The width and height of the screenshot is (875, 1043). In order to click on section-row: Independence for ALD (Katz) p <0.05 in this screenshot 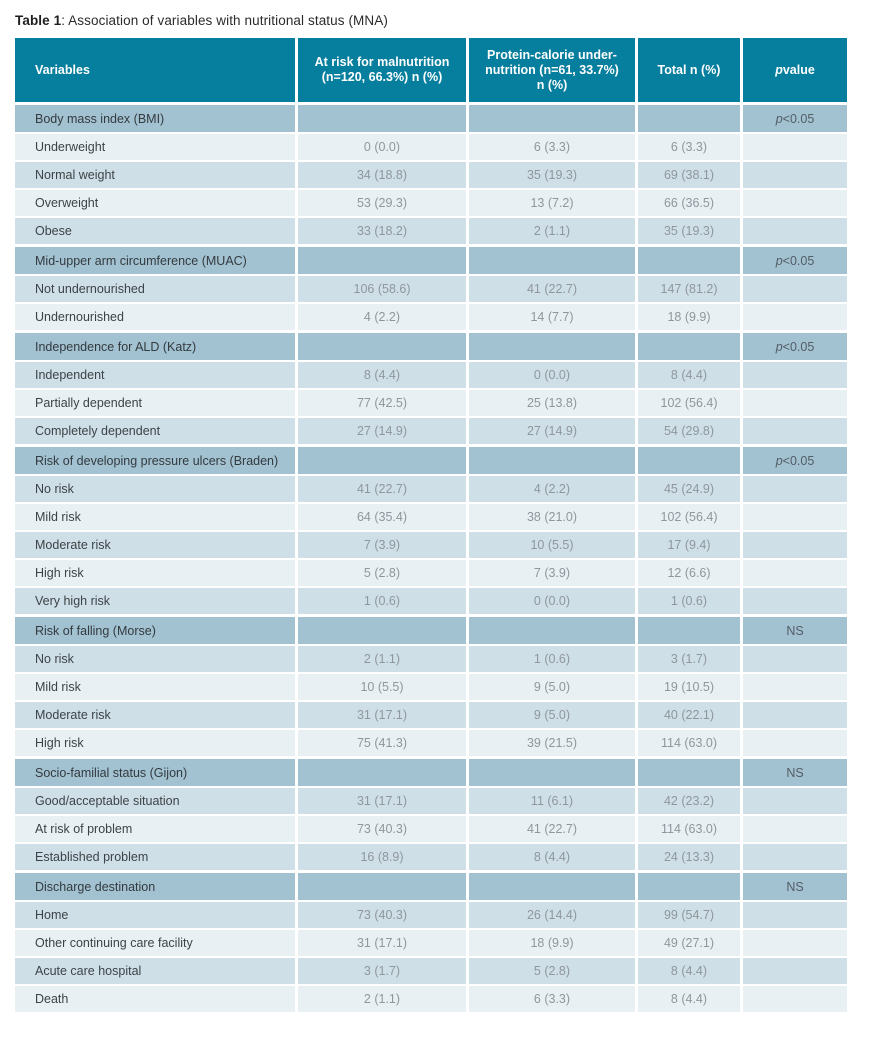, I will do `click(437, 346)`.